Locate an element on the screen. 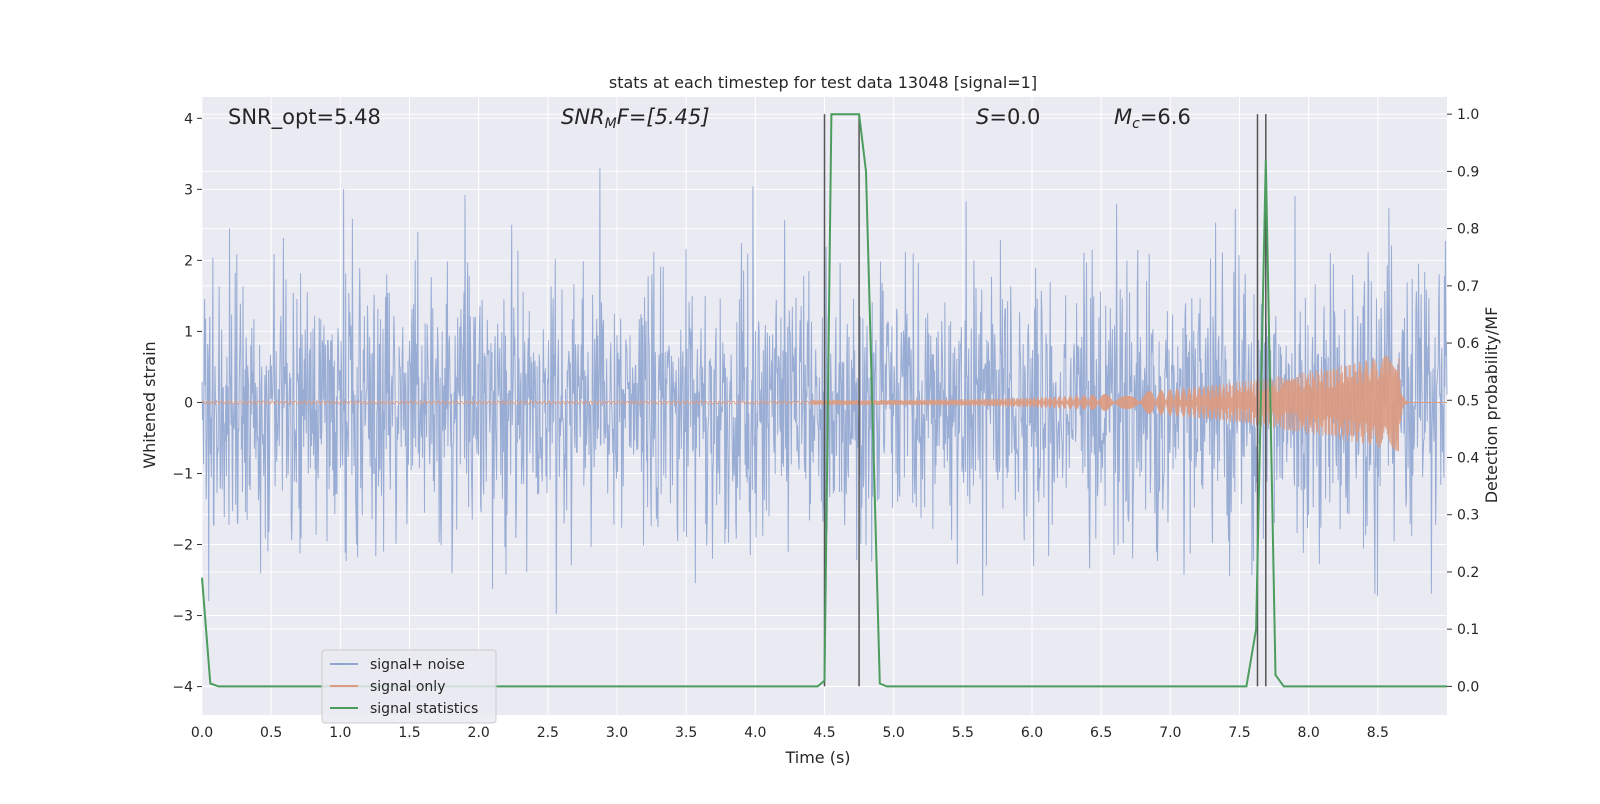 The image size is (1600, 804). x-tick-label: 5.0 is located at coordinates (894, 733).